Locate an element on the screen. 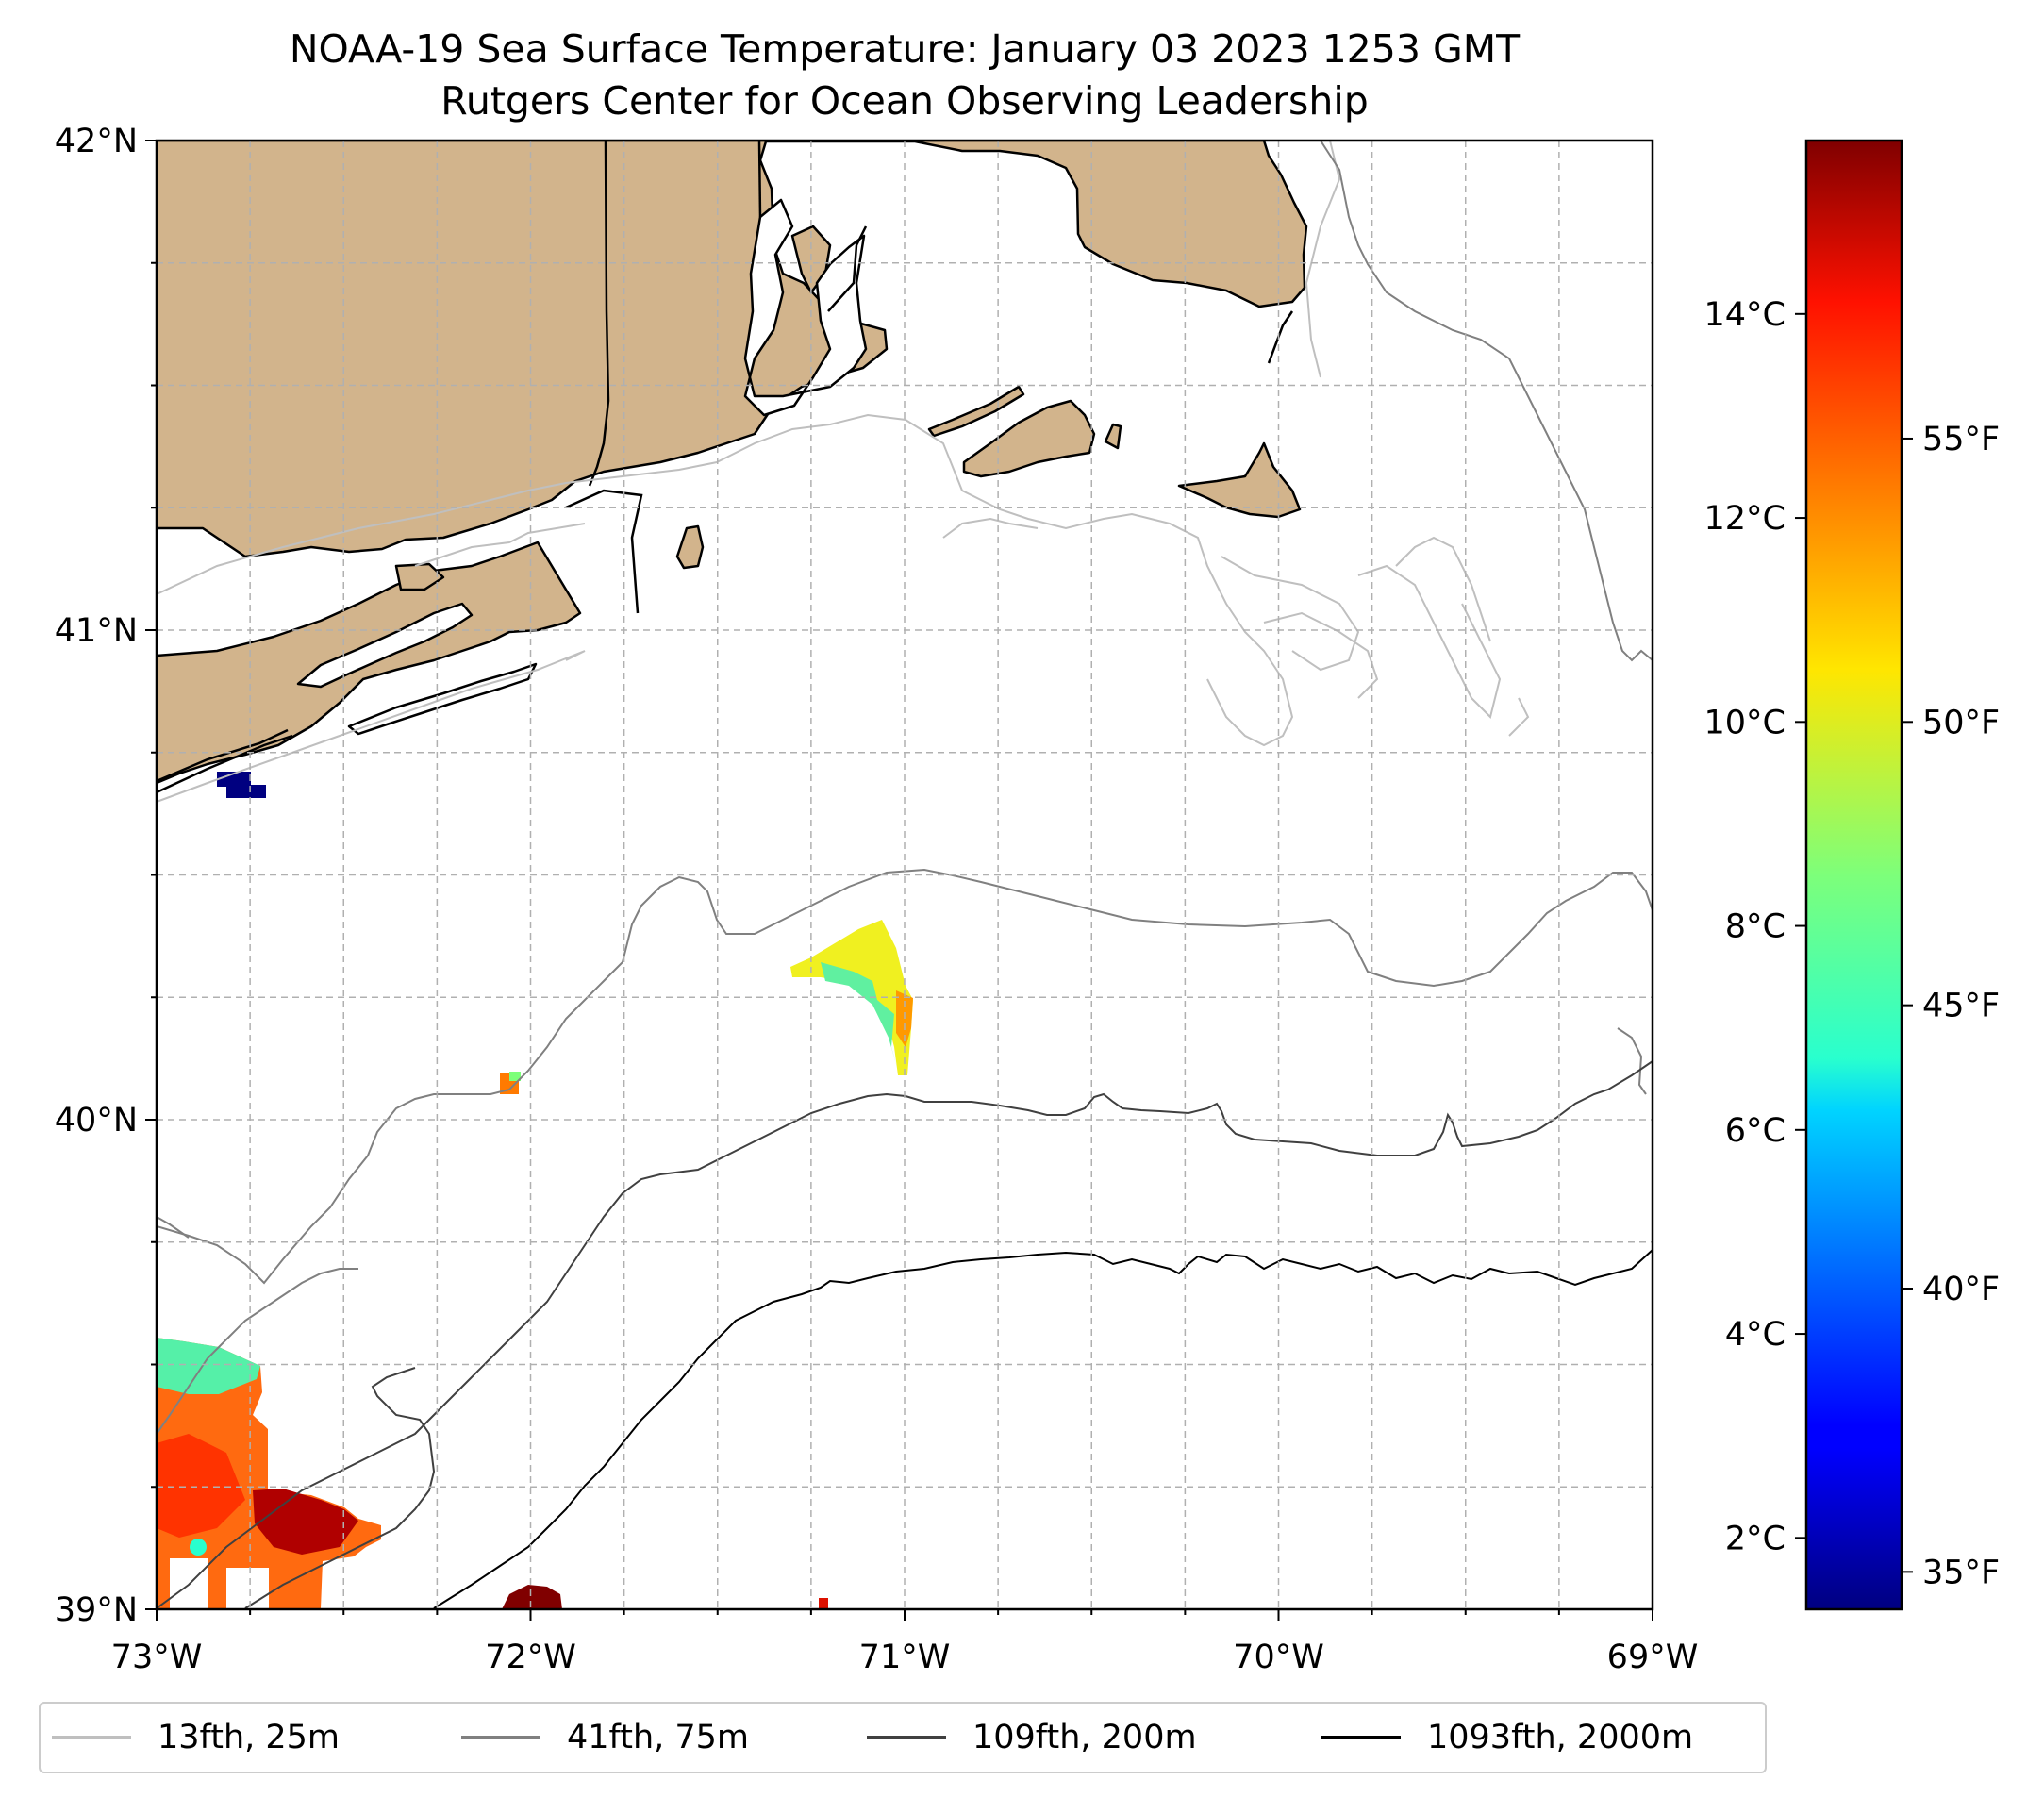 Image resolution: width=2044 pixels, height=1797 pixels. contour-200m-nj is located at coordinates (340, 1488).